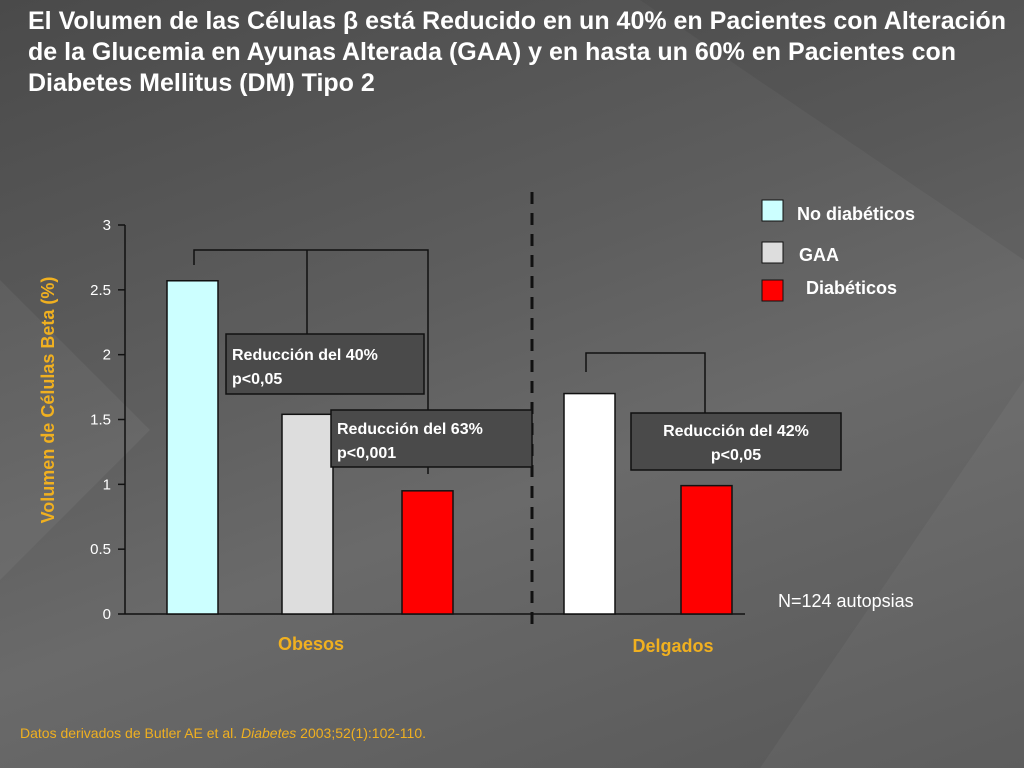 This screenshot has width=1024, height=768. What do you see at coordinates (307, 514) in the screenshot?
I see `bar-obesos-gaa` at bounding box center [307, 514].